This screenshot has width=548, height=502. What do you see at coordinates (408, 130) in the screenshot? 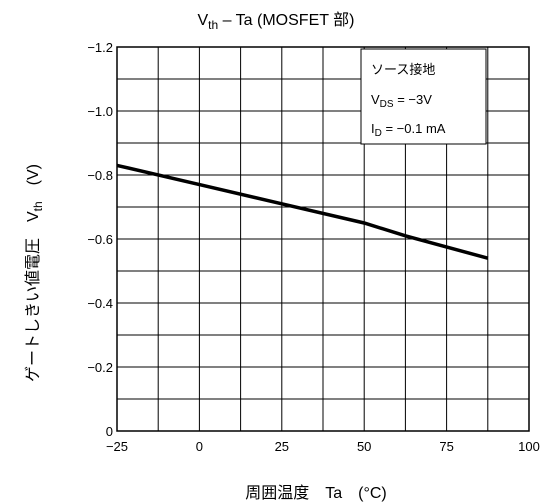
I see `conditions-line-3: ID = −0.1 mA` at bounding box center [408, 130].